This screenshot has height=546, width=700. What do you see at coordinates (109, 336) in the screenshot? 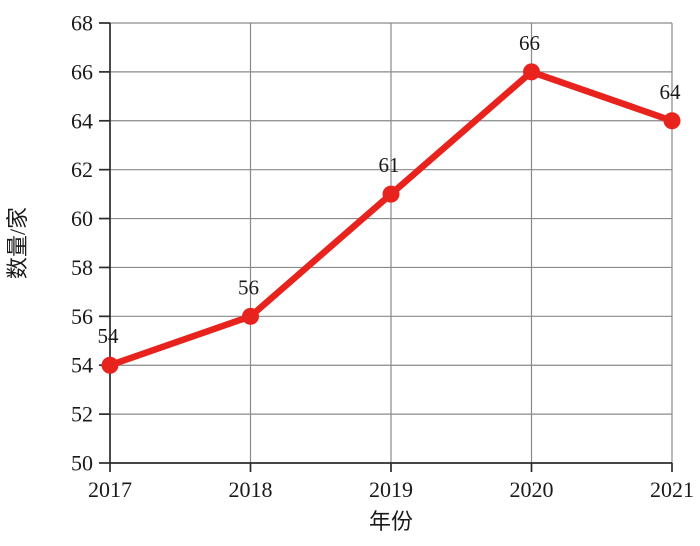
I see `data-point-label: 54` at bounding box center [109, 336].